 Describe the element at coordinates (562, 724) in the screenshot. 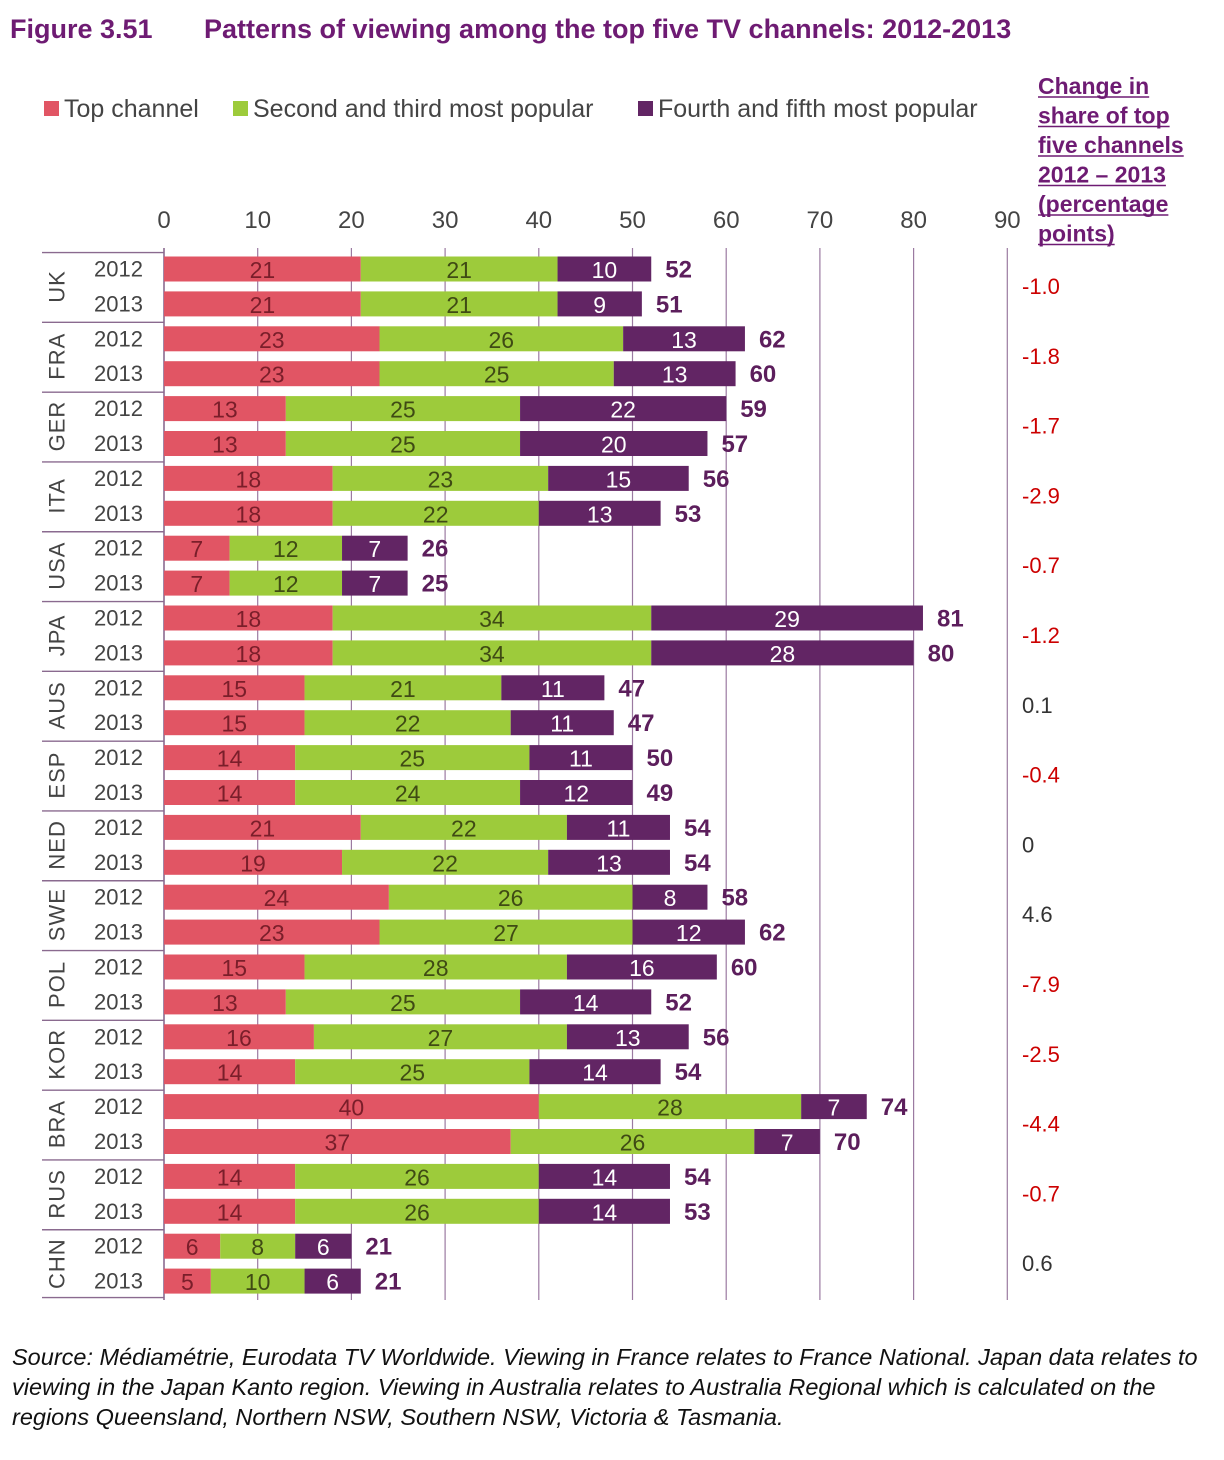

I see `bar-value-label: 11` at that location.